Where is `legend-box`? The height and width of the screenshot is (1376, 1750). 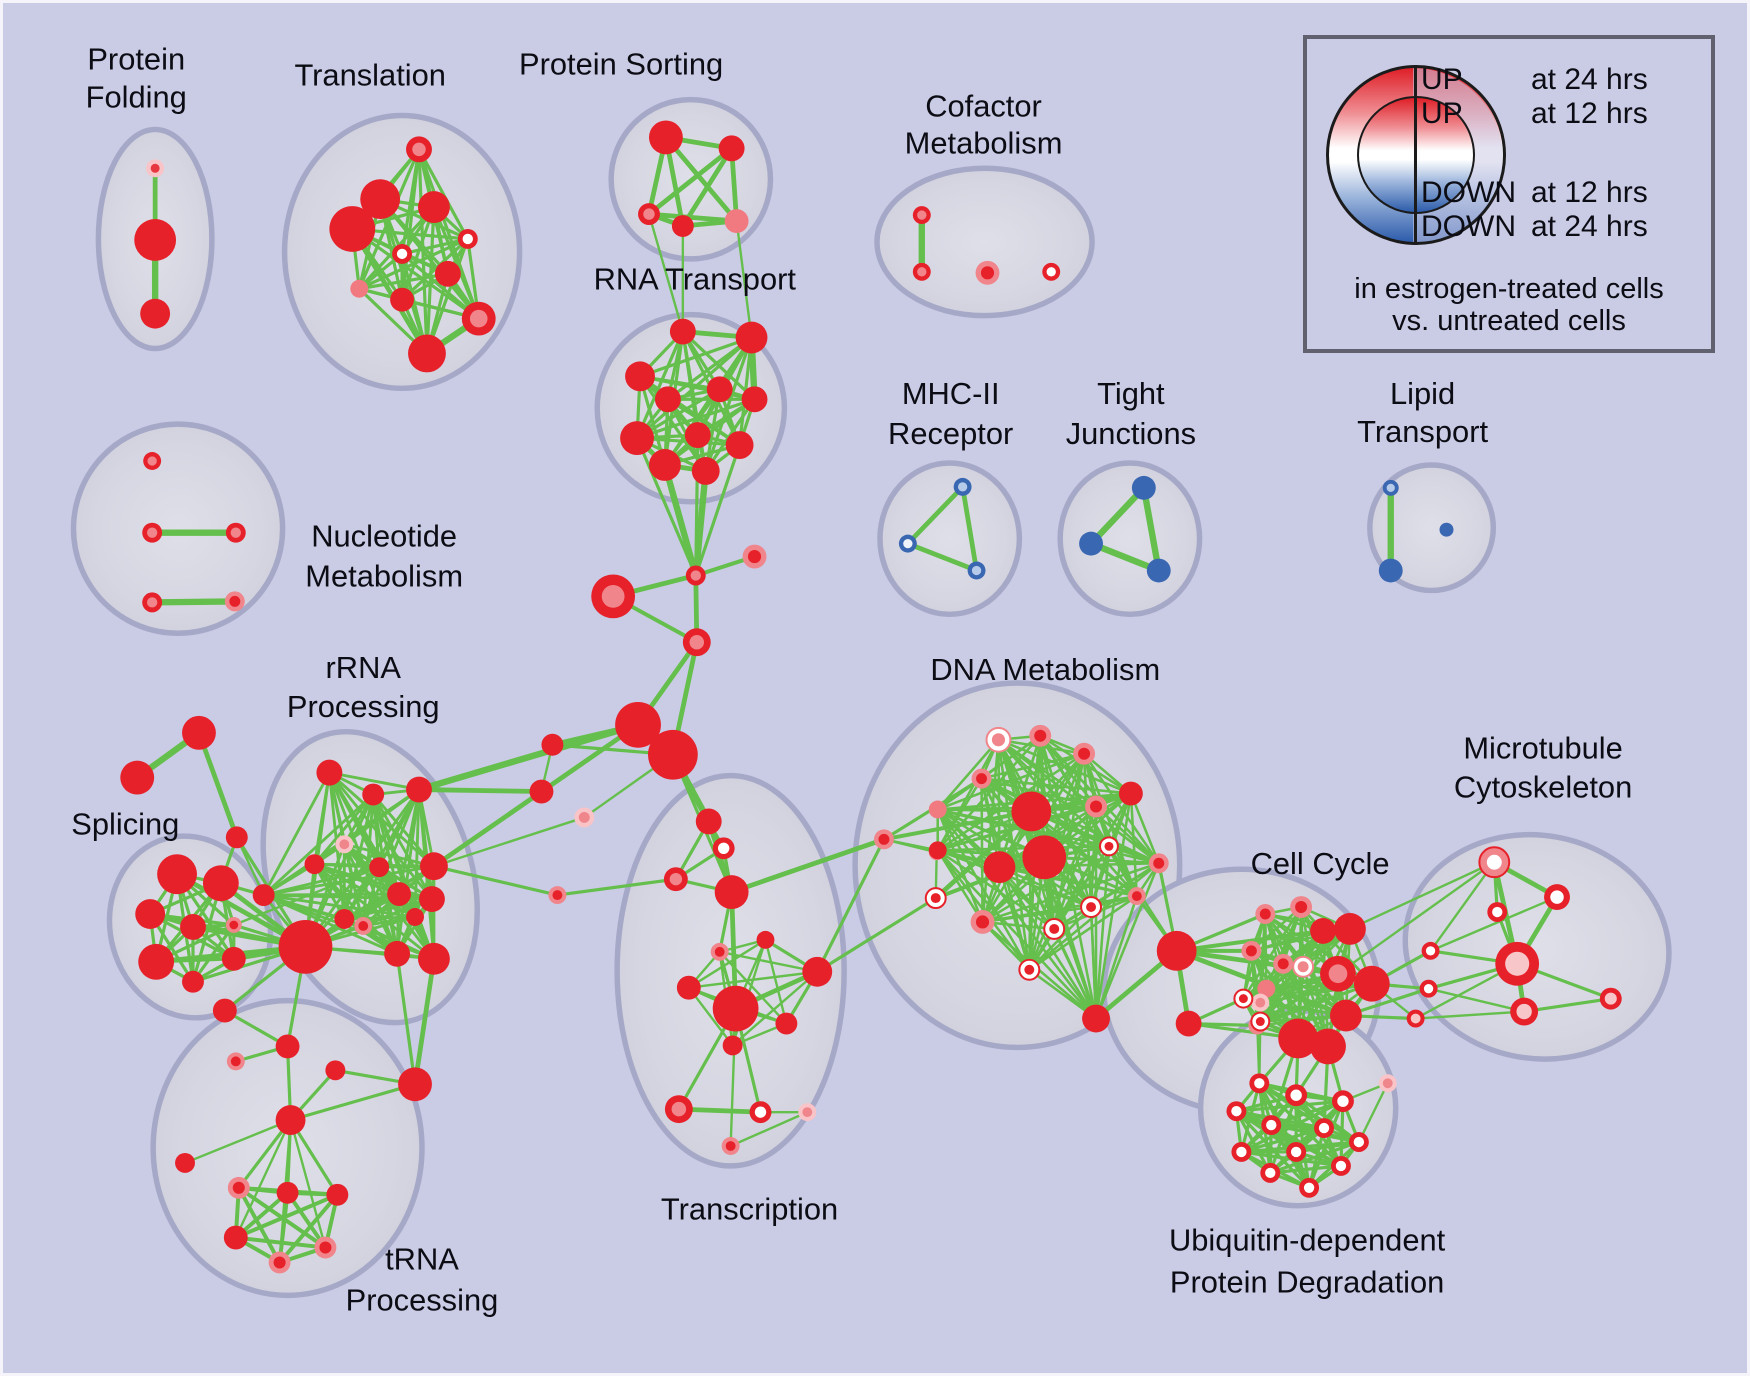
legend-box is located at coordinates (1509, 194).